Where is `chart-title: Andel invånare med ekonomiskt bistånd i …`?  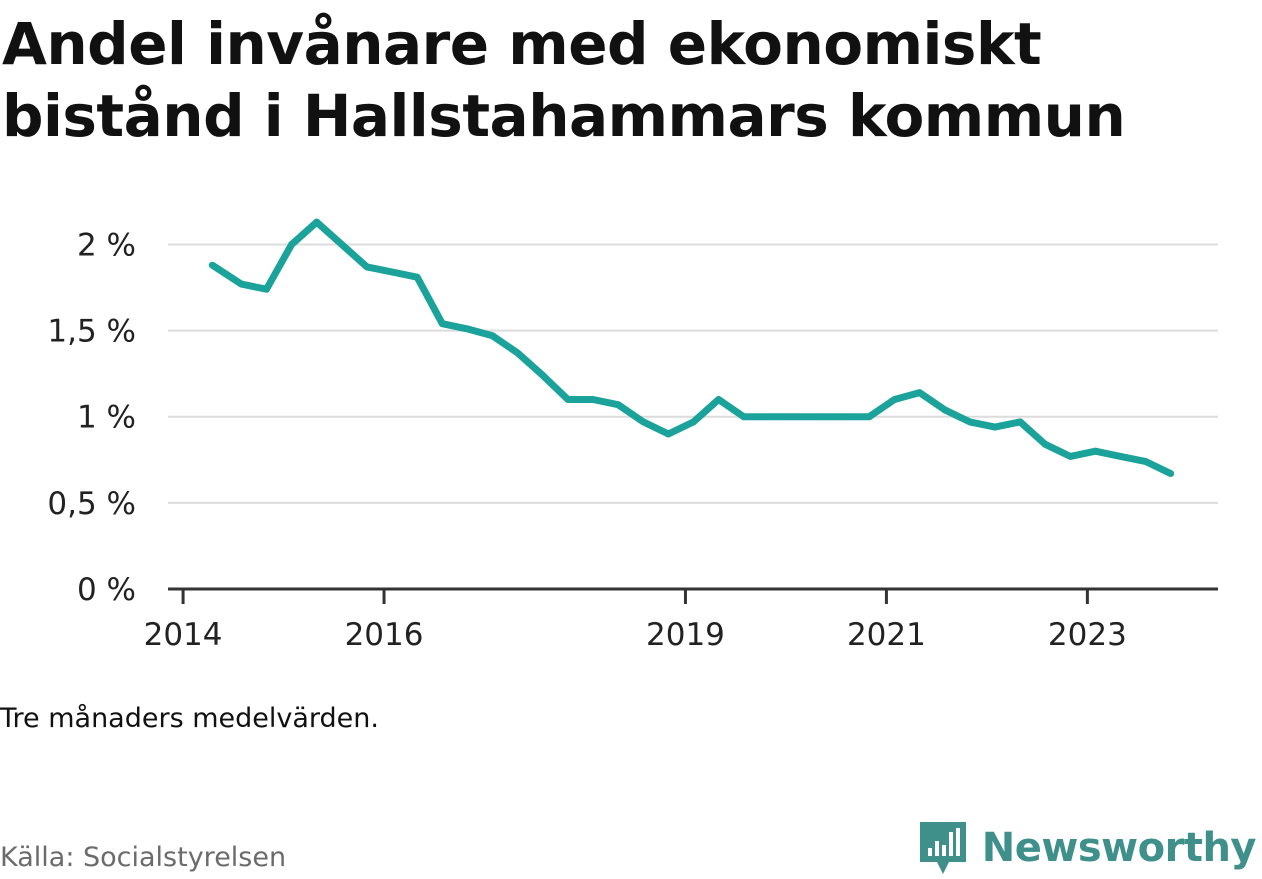
chart-title: Andel invånare med ekonomiskt bistånd i … is located at coordinates (564, 80).